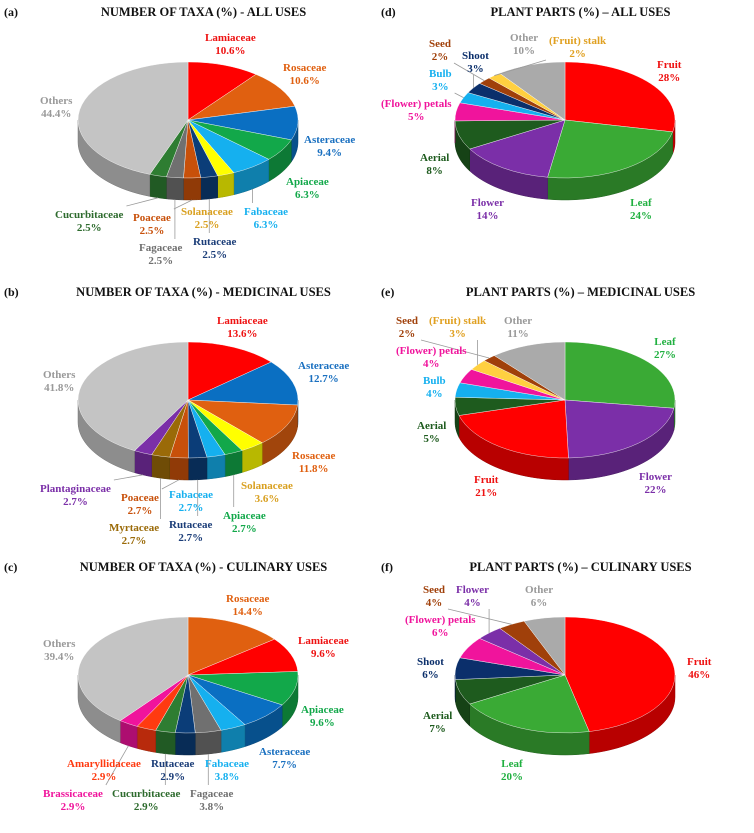 The image size is (754, 833). Describe the element at coordinates (59, 644) in the screenshot. I see `slice-label: Others` at that location.